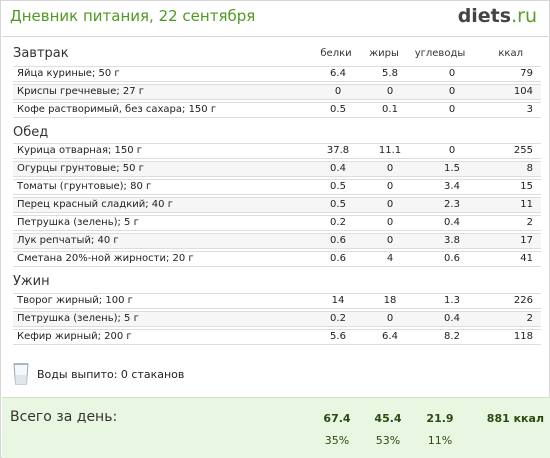  I want to click on food-name: Огурцы грунтовые; 50 г, so click(80, 168).